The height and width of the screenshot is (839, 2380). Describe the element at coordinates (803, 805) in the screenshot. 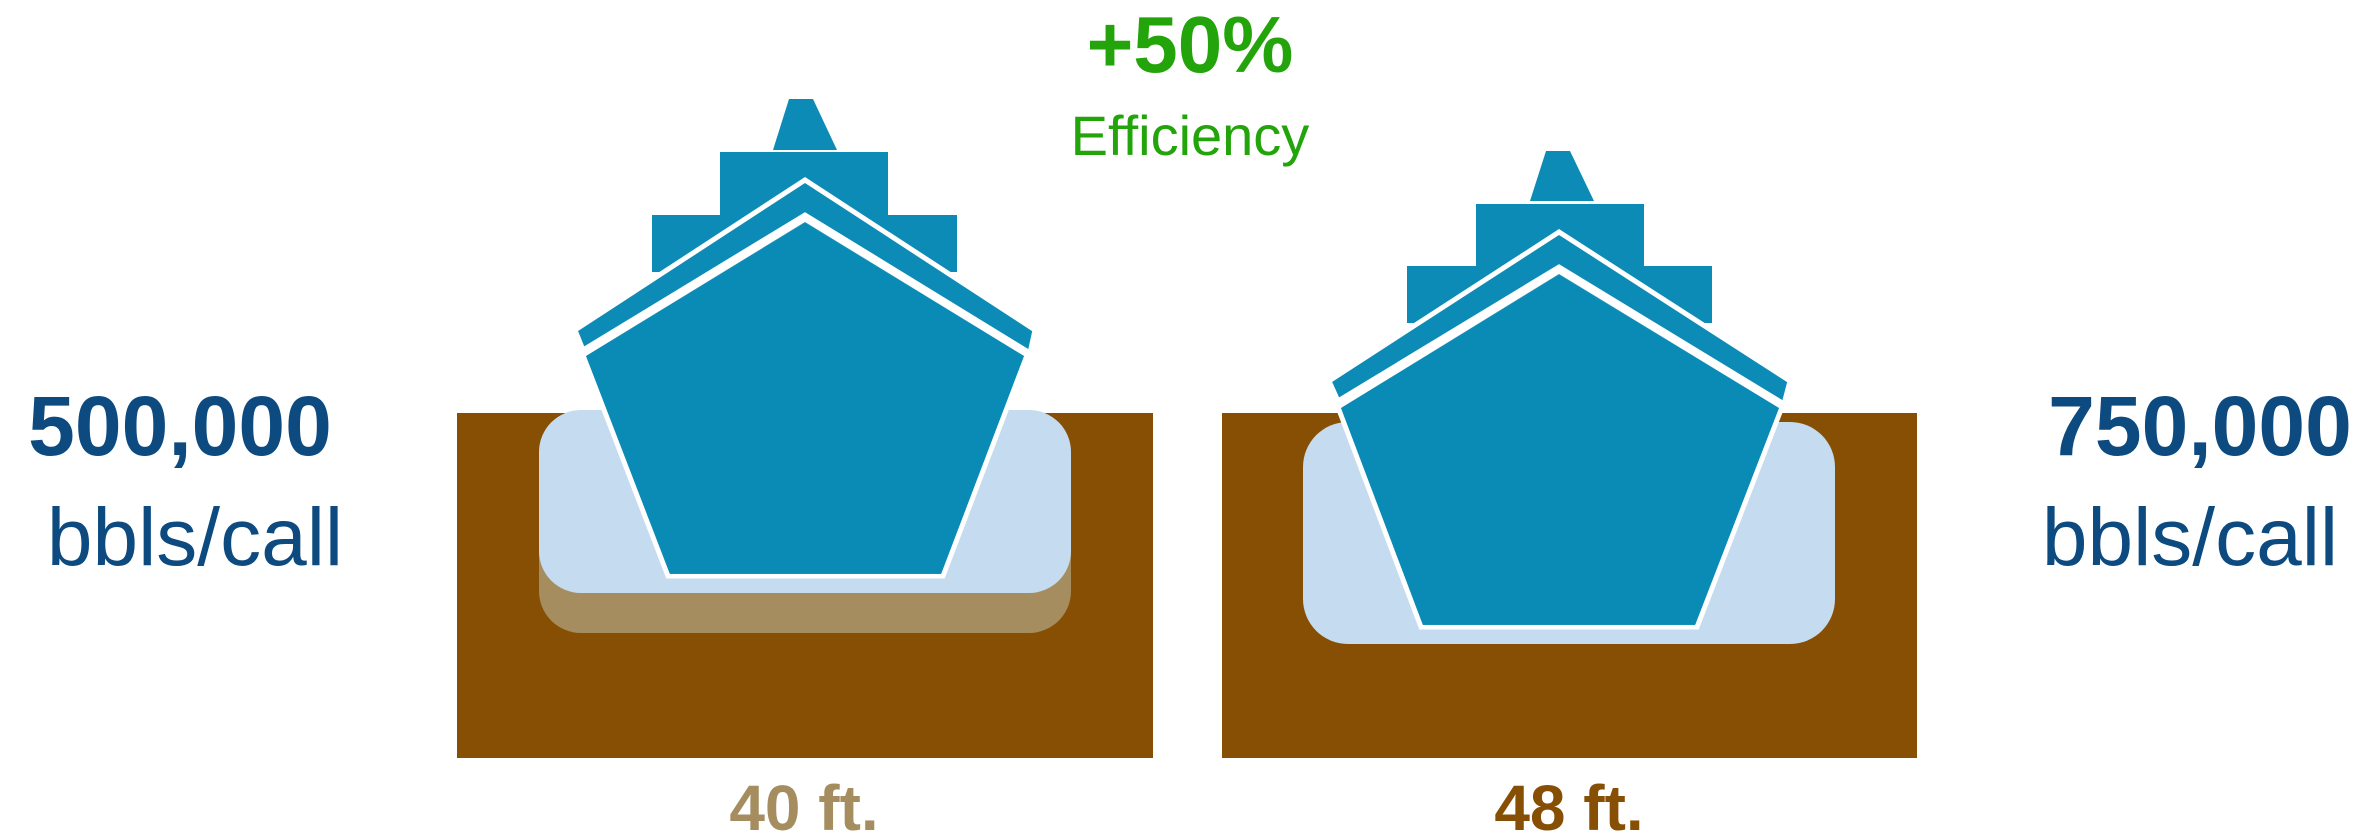

I see `left-depth-label: 40 ft.` at that location.